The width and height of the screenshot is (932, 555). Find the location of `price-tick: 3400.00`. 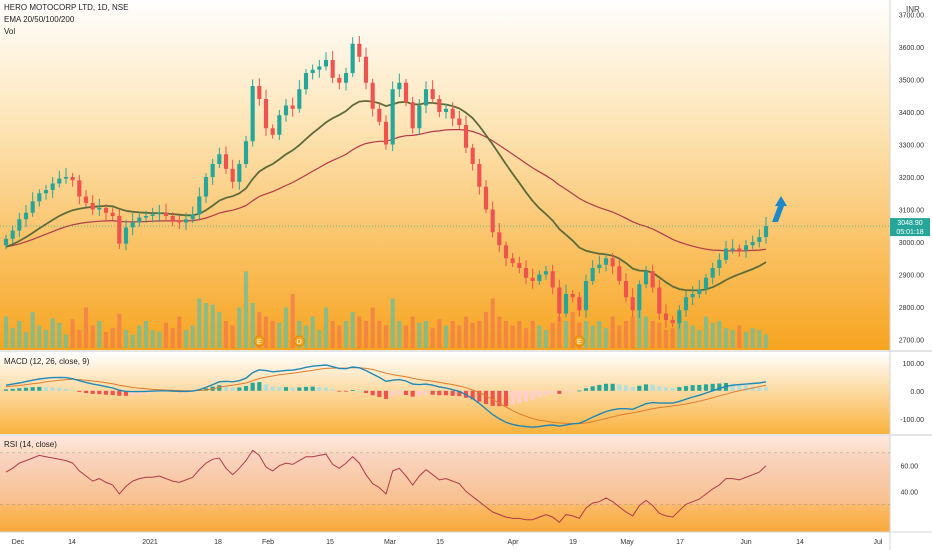

price-tick: 3400.00 is located at coordinates (911, 113).